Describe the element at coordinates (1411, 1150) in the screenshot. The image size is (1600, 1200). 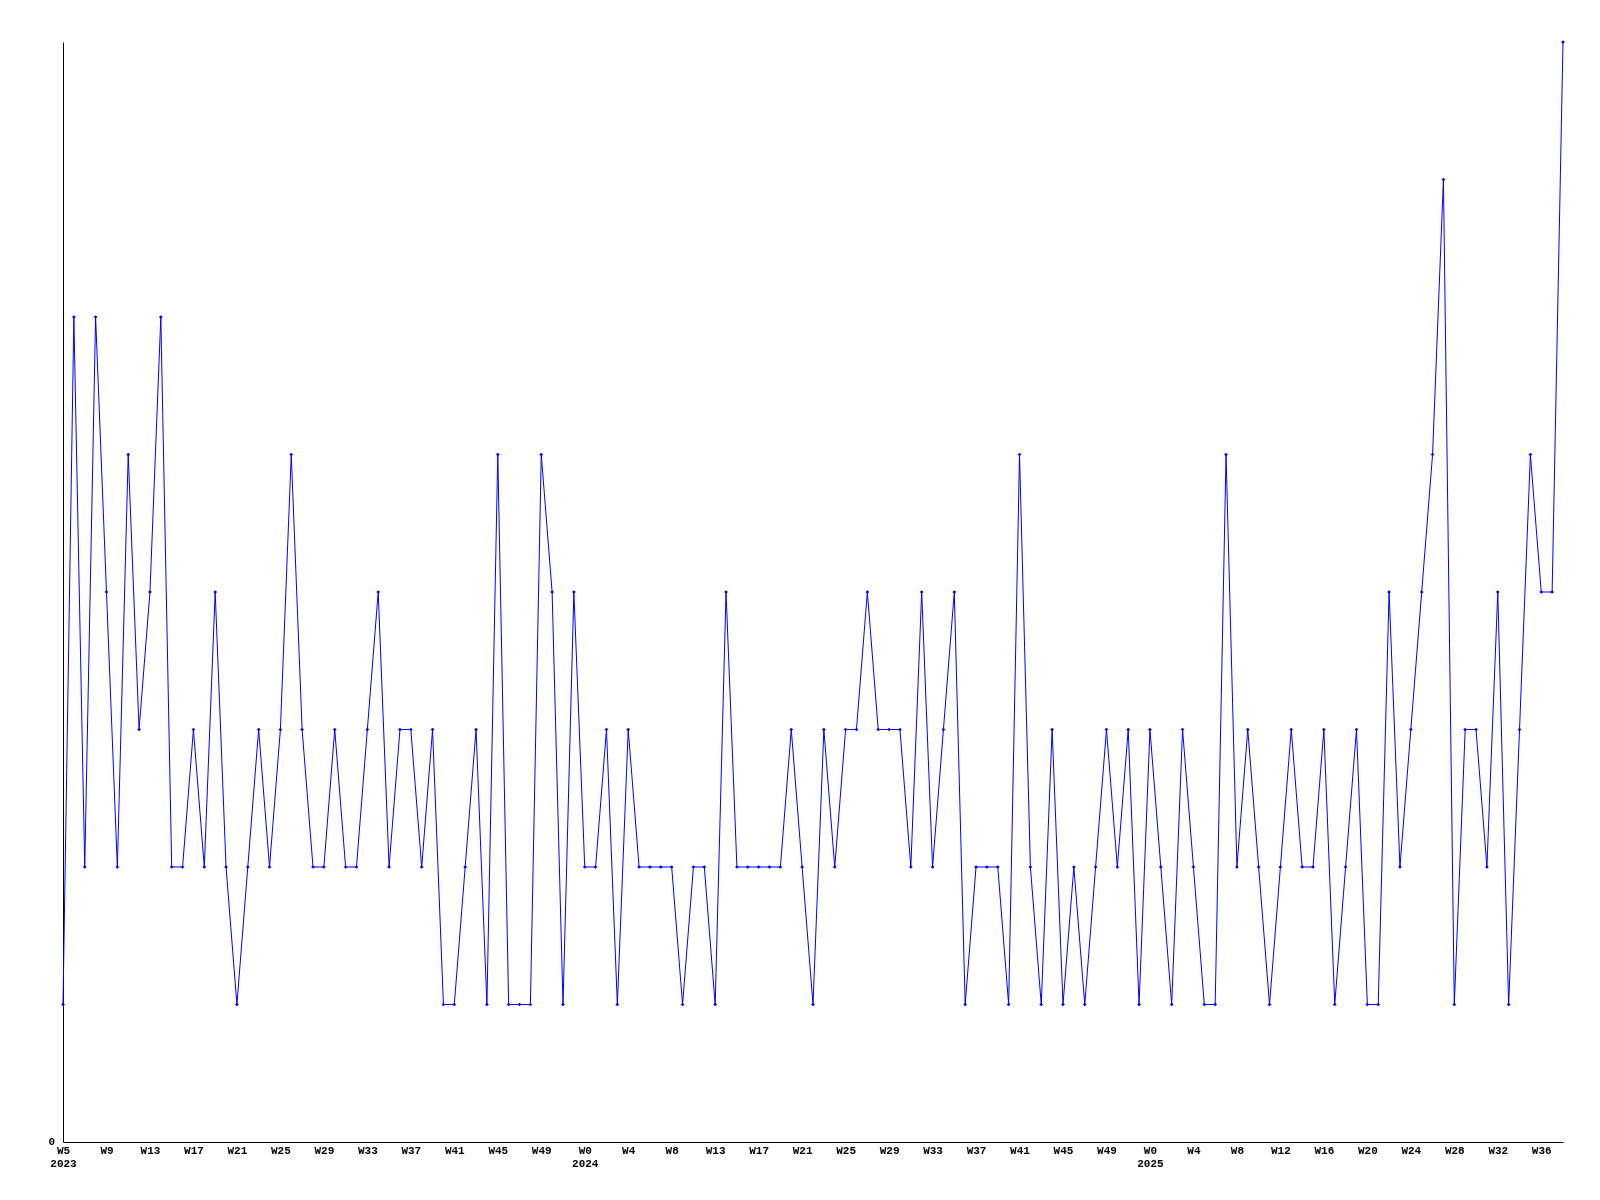
I see `x-tick-label: W24` at that location.